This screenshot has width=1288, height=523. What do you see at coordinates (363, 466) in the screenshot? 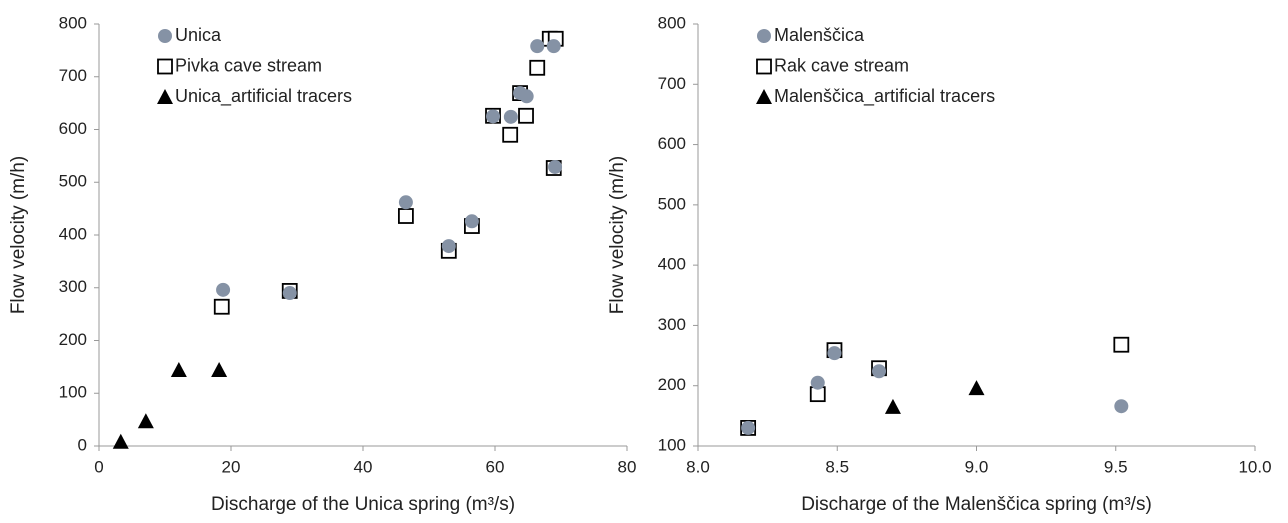
I see `x-tick-label: 40` at bounding box center [363, 466].